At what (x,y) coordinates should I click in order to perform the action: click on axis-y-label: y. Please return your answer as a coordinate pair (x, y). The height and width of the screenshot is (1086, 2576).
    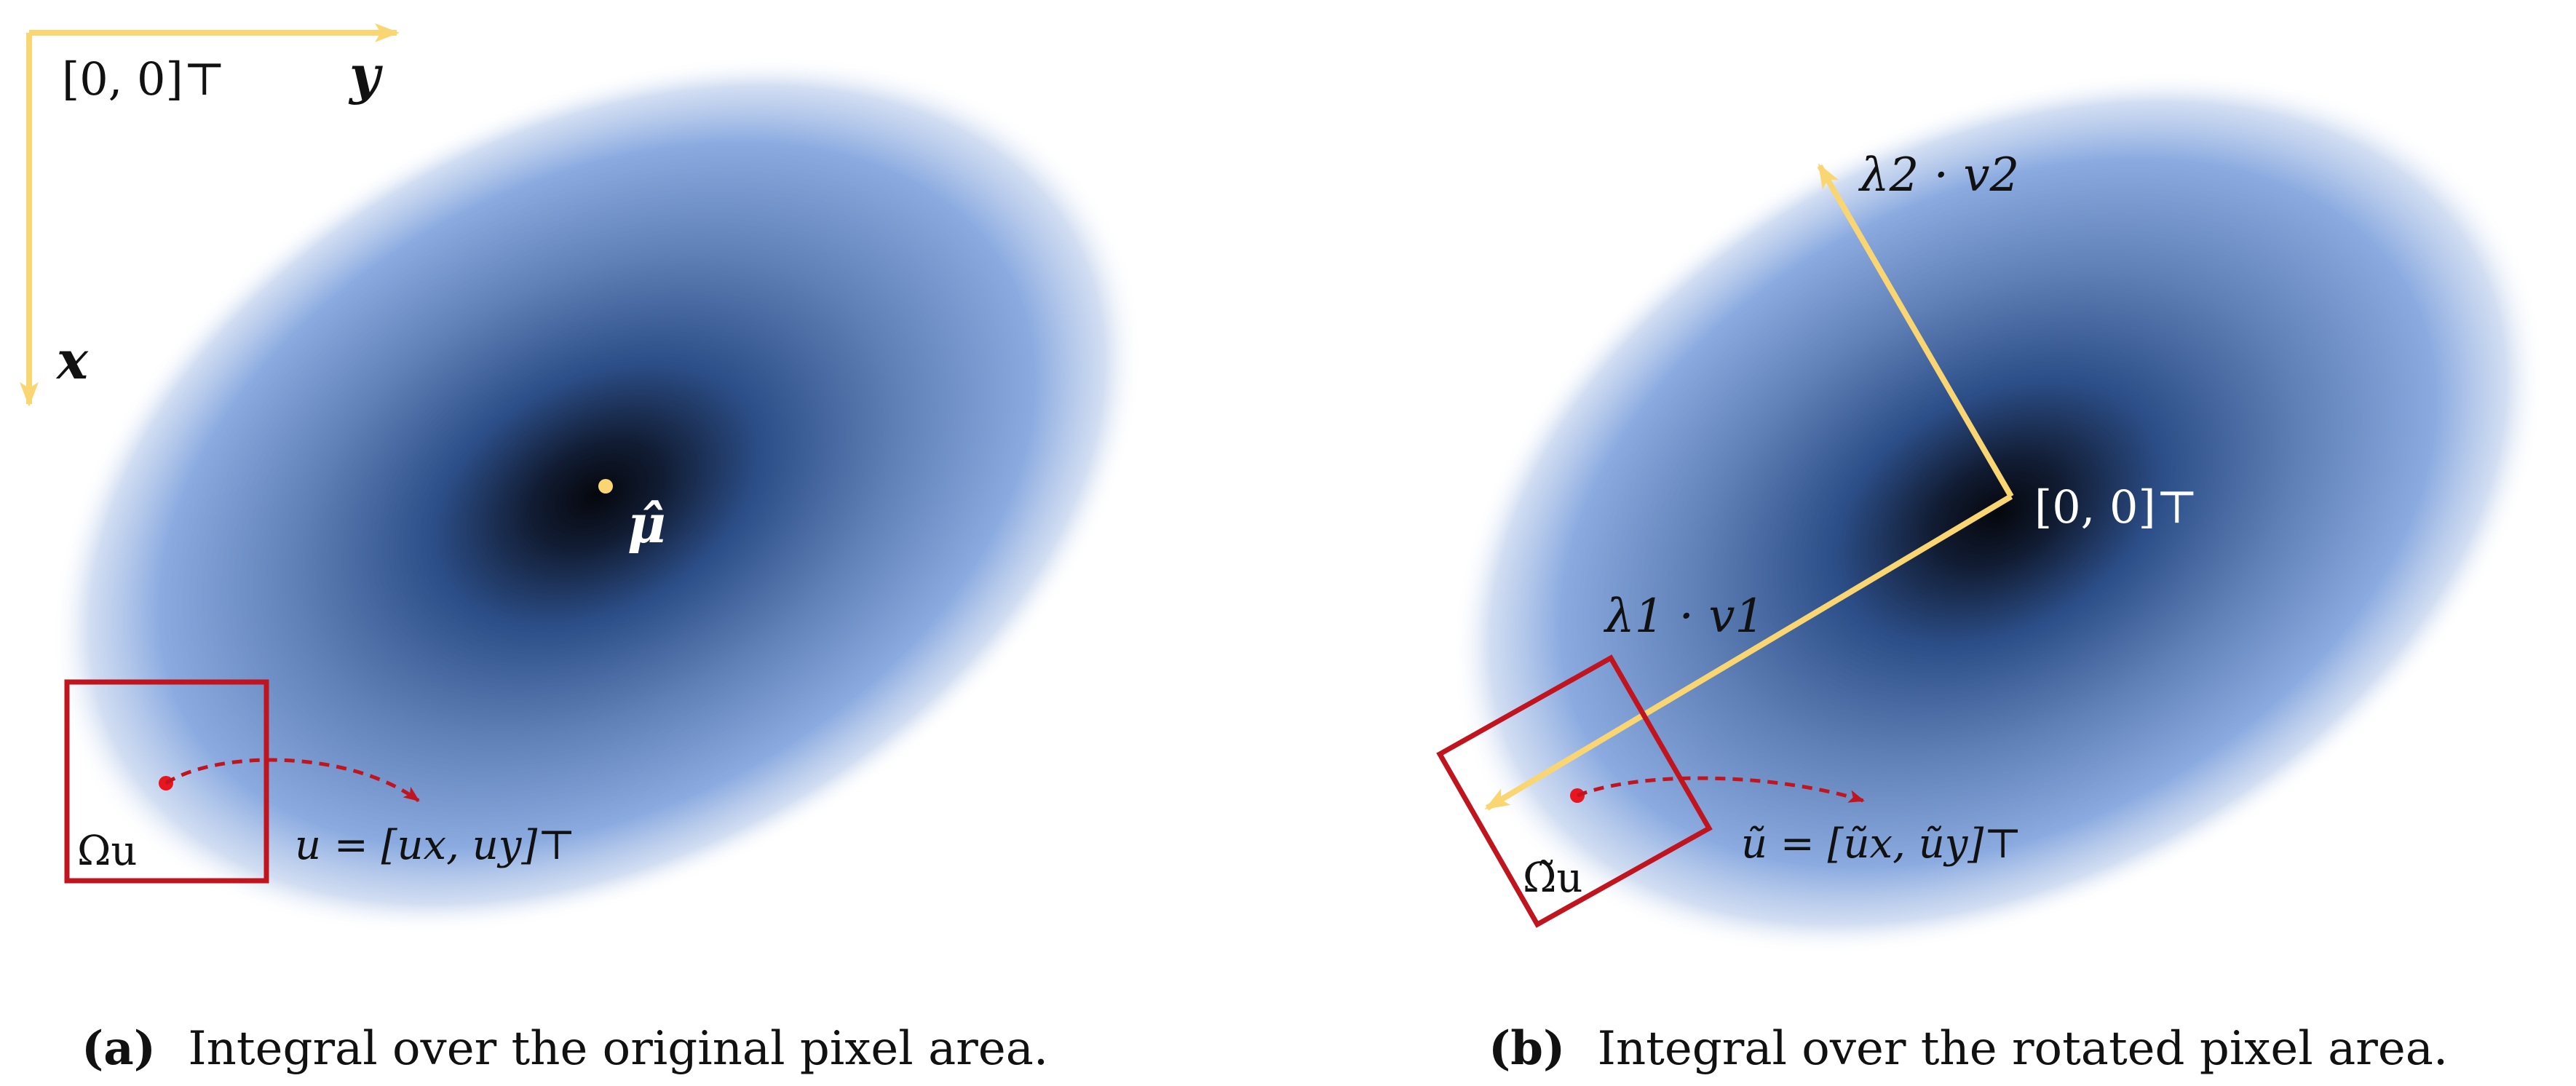
    Looking at the image, I should click on (365, 75).